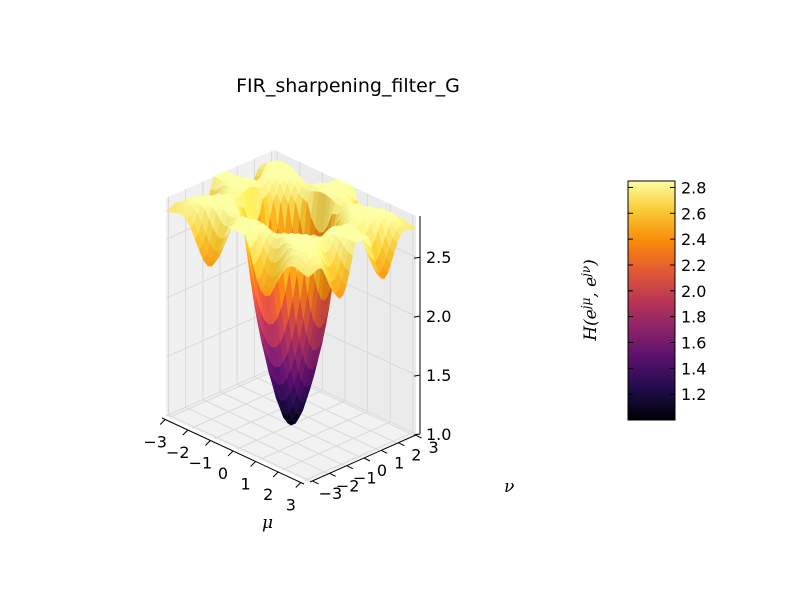  I want to click on colorbar-tick-label: 2.6, so click(693, 213).